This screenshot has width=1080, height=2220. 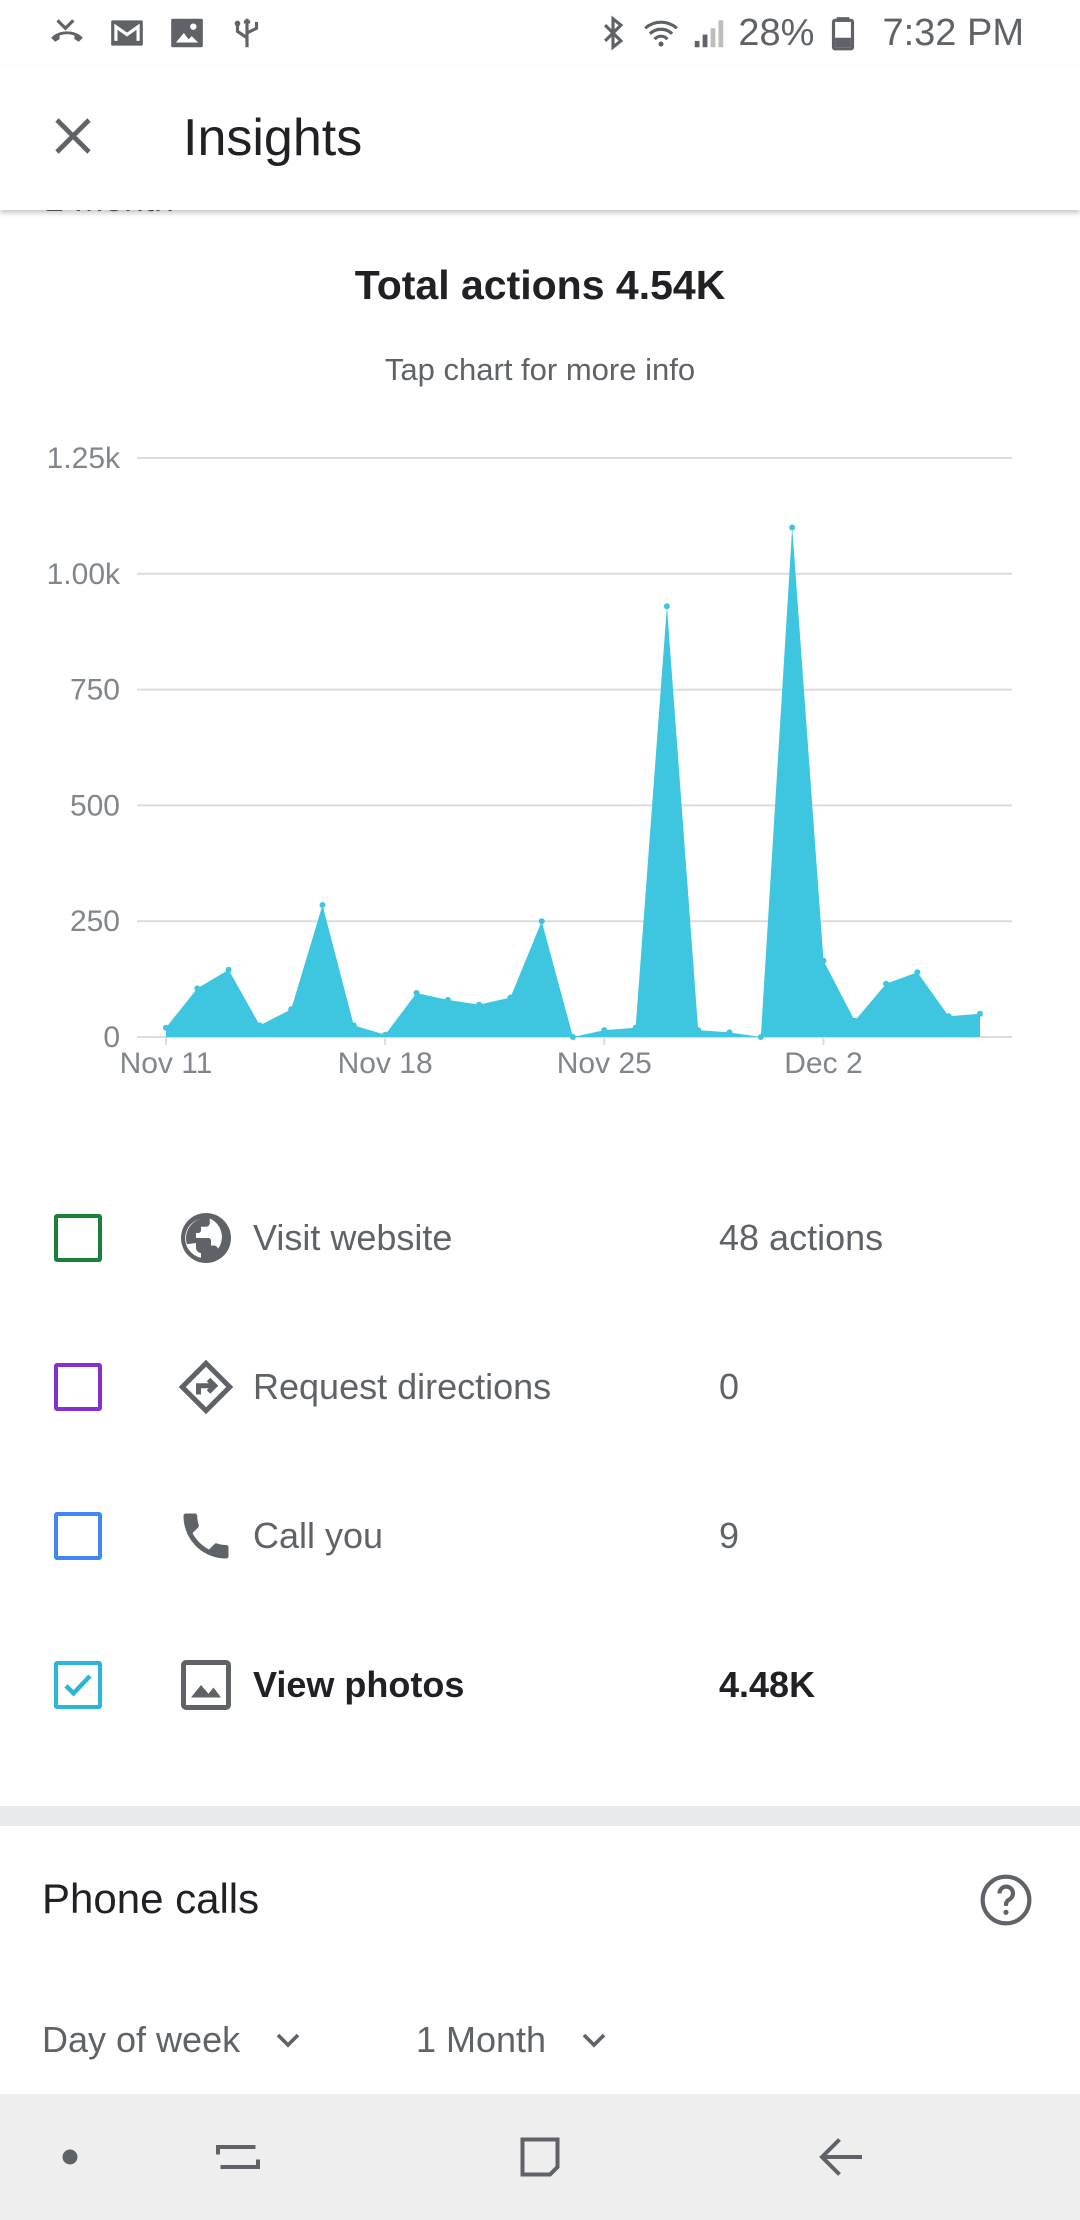 What do you see at coordinates (95, 921) in the screenshot?
I see `y-tick-label: 250` at bounding box center [95, 921].